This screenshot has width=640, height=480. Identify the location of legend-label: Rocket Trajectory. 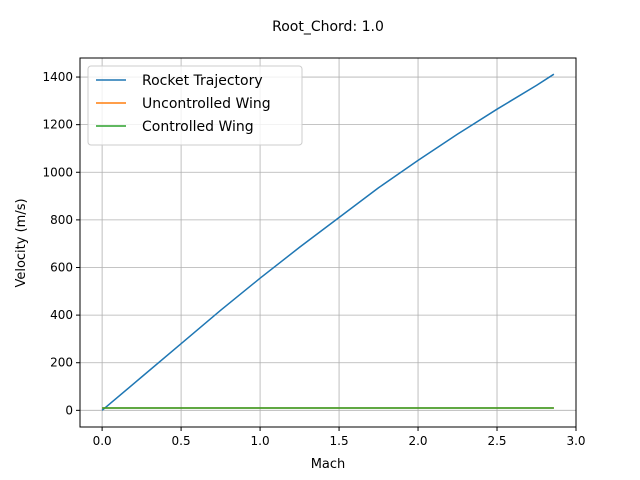
(202, 81).